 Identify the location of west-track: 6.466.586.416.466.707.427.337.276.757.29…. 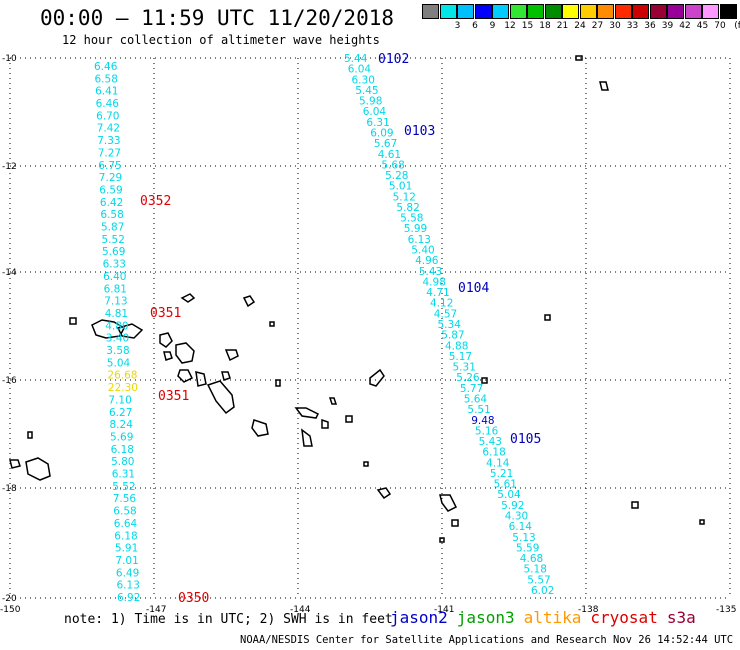
(117, 332).